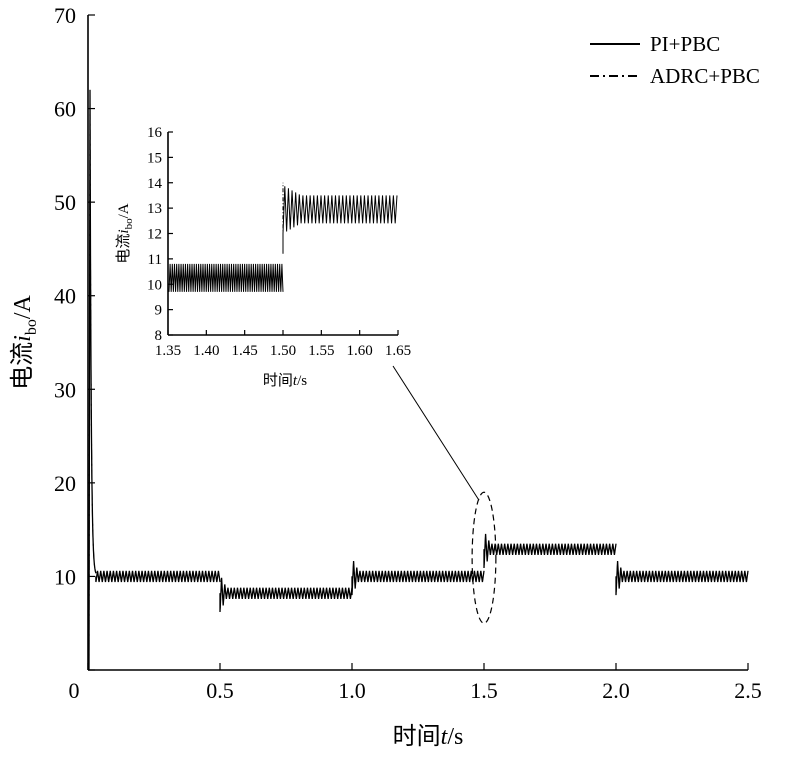 This screenshot has height=758, width=800. I want to click on inset-y-tick-label: 10, so click(154, 285).